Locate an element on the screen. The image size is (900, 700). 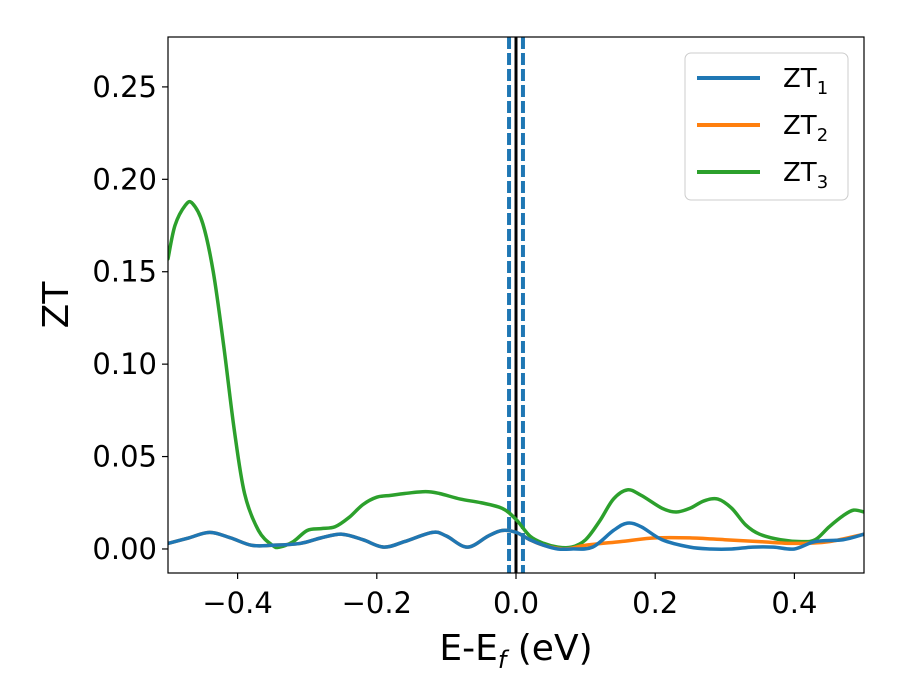
reference-lines is located at coordinates (516, 305).